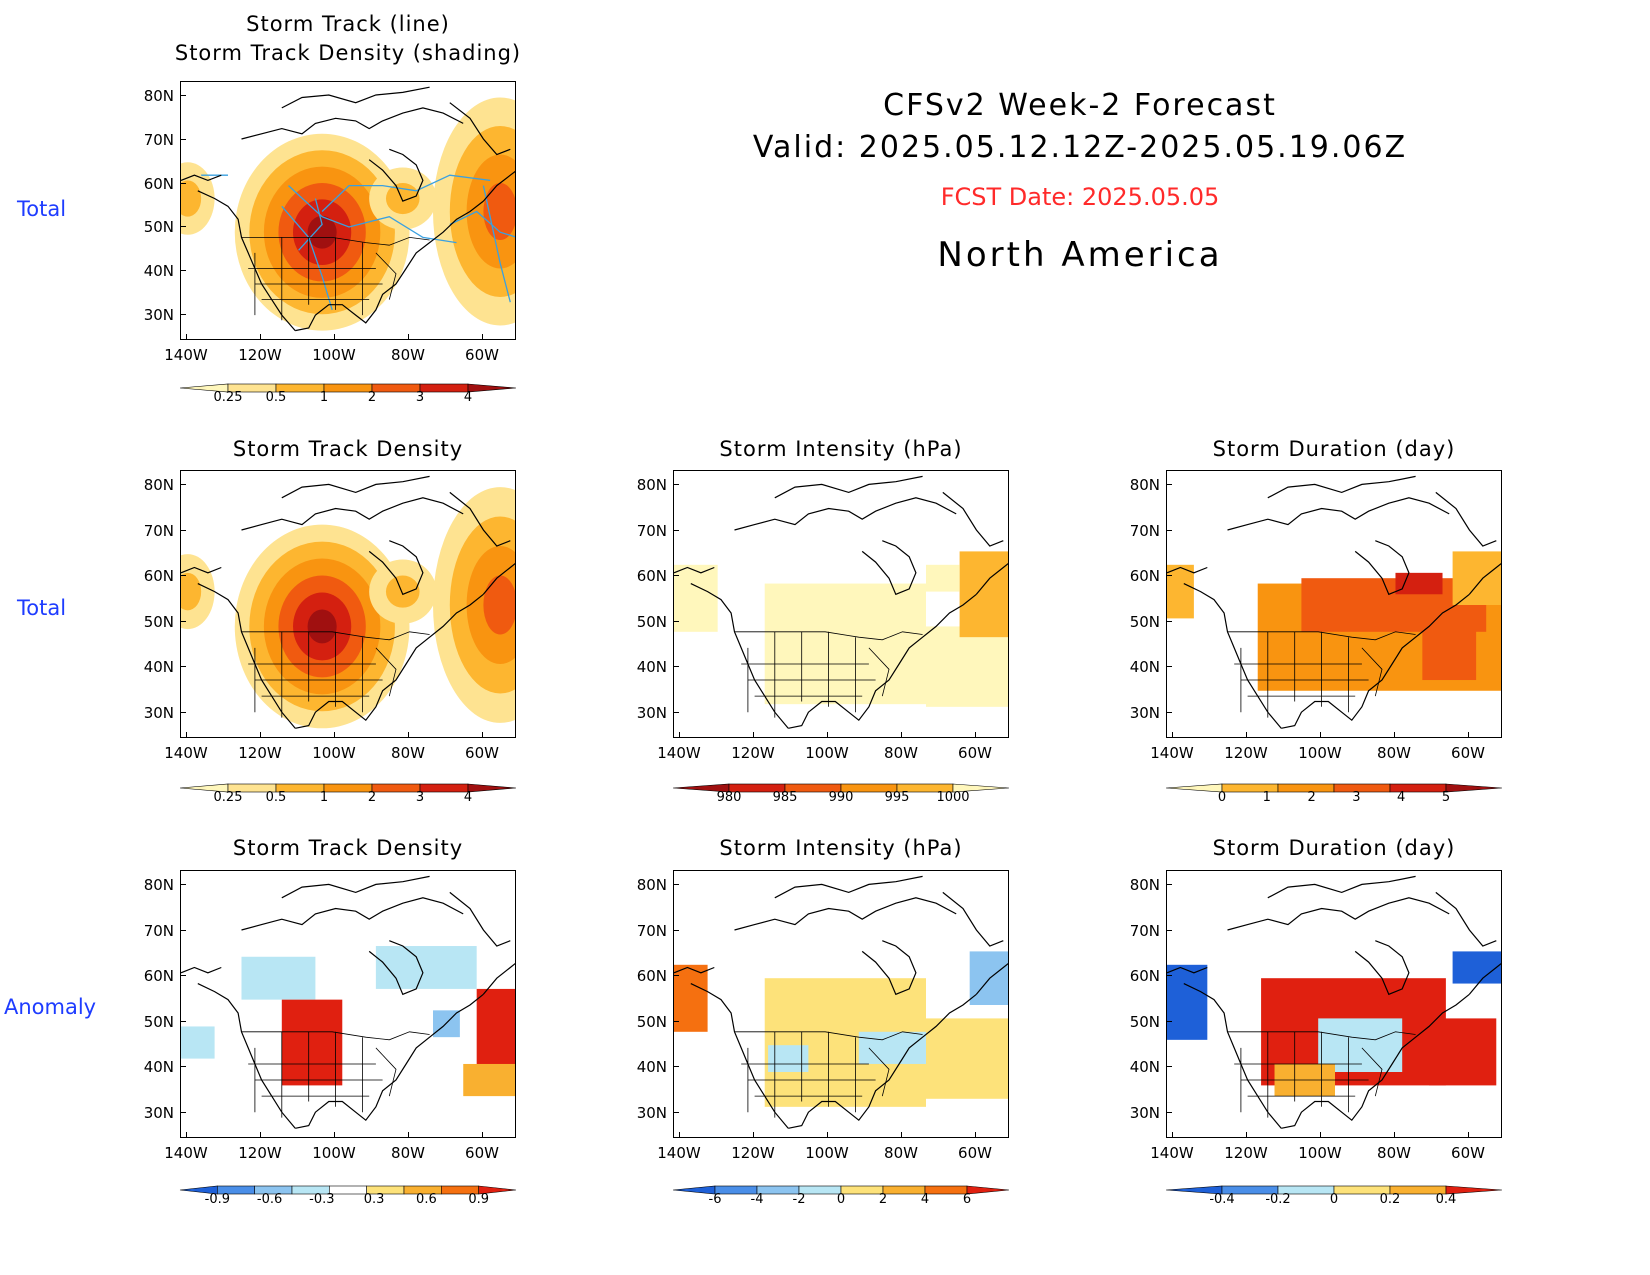 This screenshot has width=1650, height=1275. What do you see at coordinates (478, 1199) in the screenshot?
I see `colorbar-label: 0.9` at bounding box center [478, 1199].